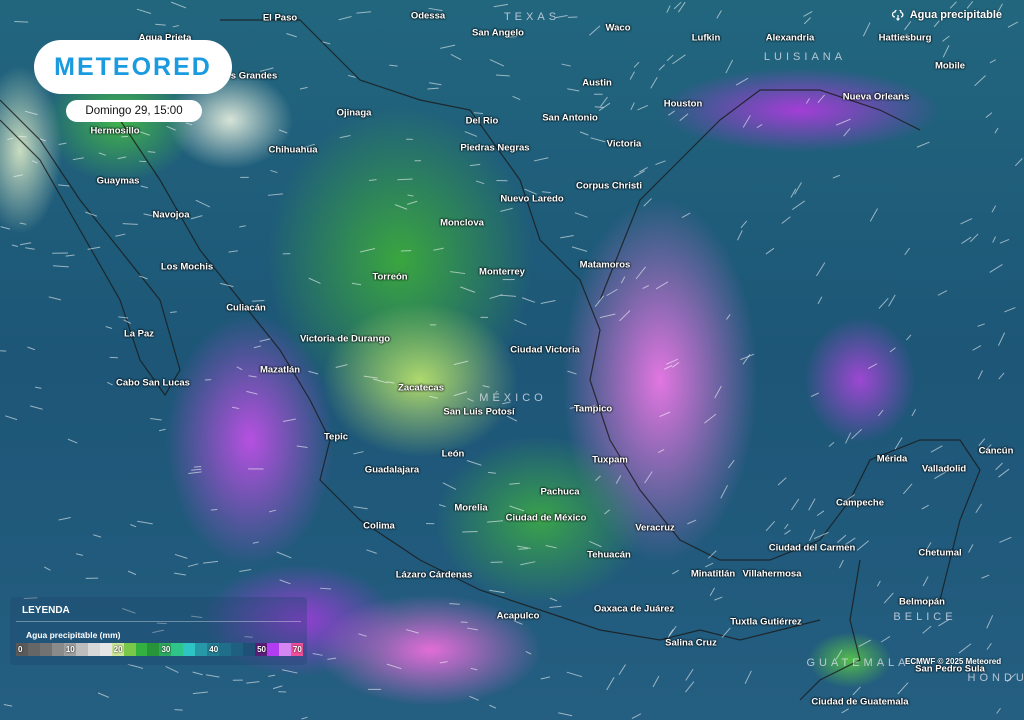 This screenshot has width=1024, height=720. What do you see at coordinates (624, 144) in the screenshot?
I see `city-label: Victoria` at bounding box center [624, 144].